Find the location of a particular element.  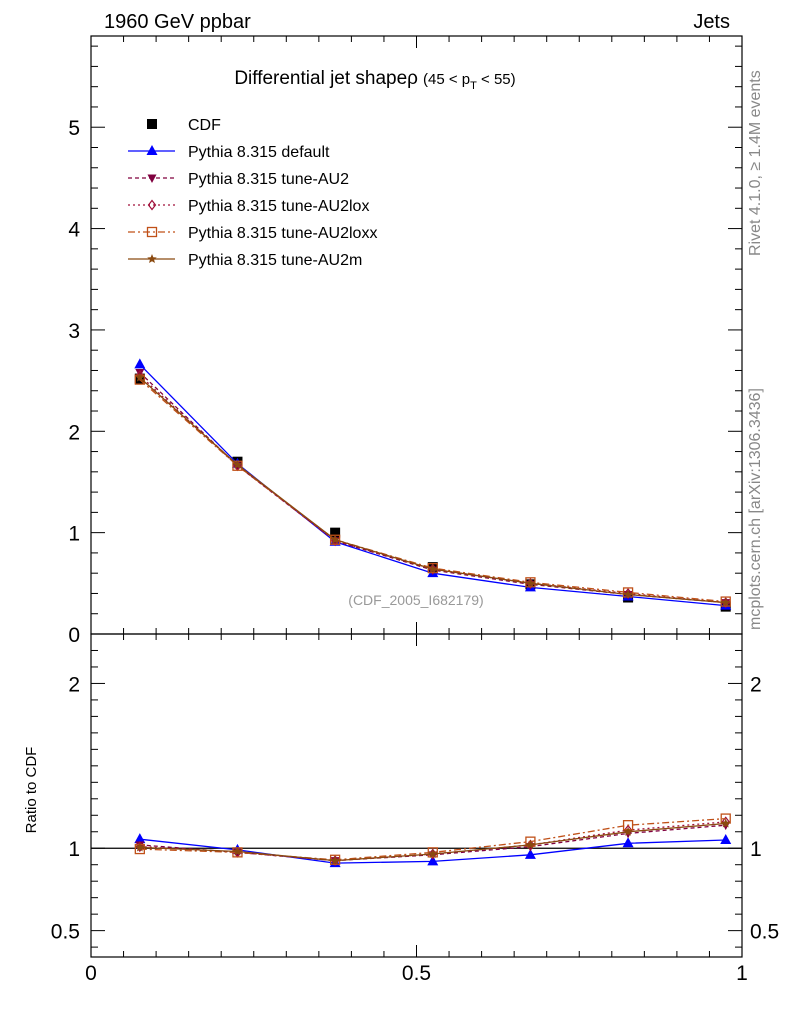

main-point-pythia-8-315-tune-au2lox is located at coordinates (628, 593).